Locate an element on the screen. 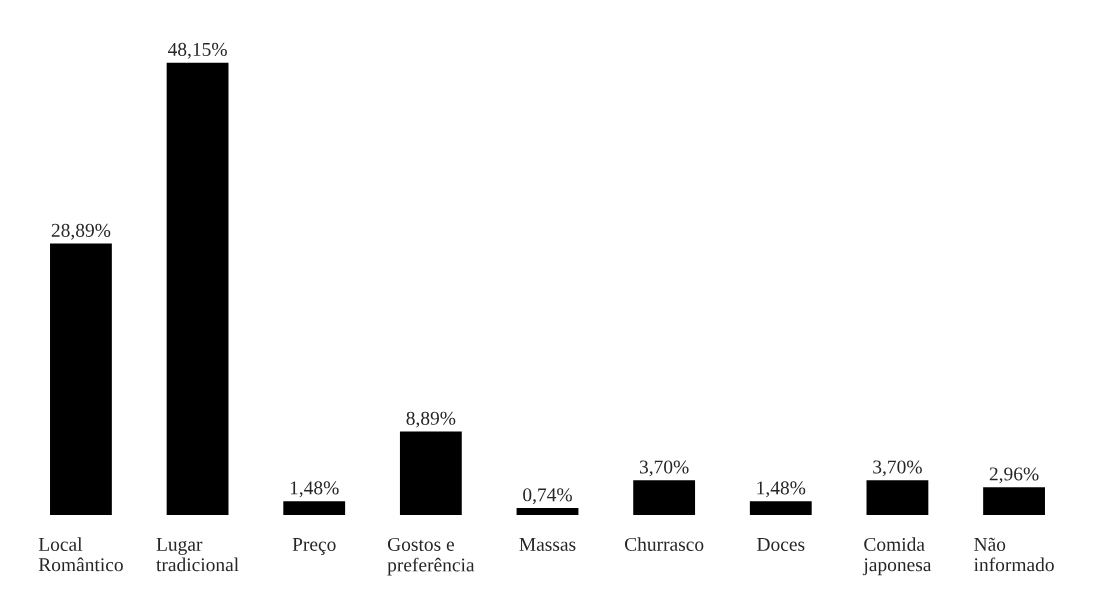 Image resolution: width=1095 pixels, height=592 pixels. data-label: 0,74% is located at coordinates (547, 496).